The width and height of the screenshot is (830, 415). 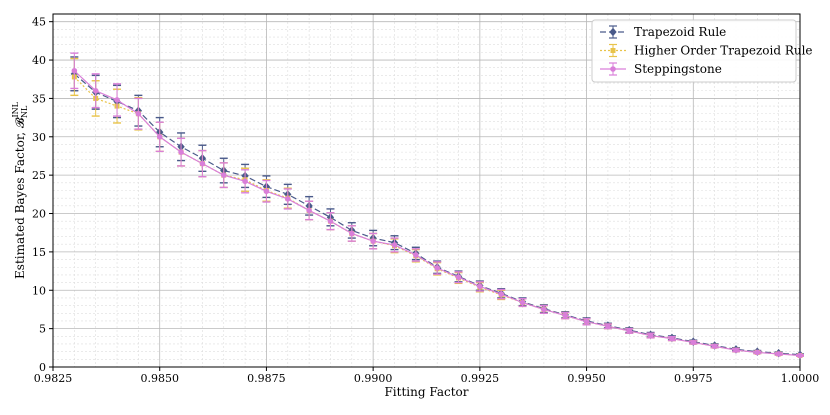 I want to click on legend-item: Higher Order Trapezoid Rule, so click(x=706, y=51).